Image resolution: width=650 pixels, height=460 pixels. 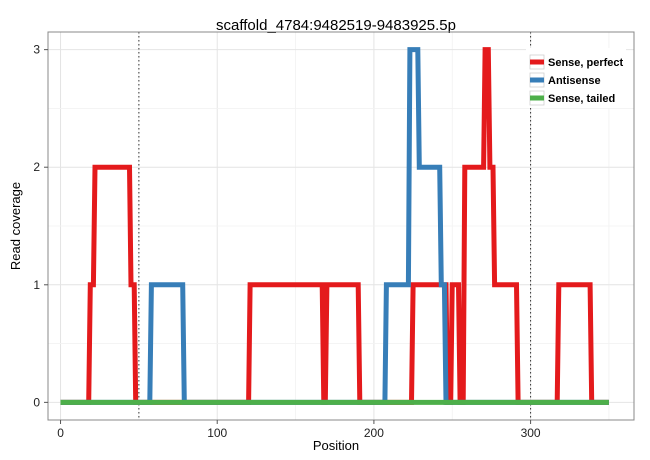 I want to click on x-tick-label: 0, so click(x=60, y=433).